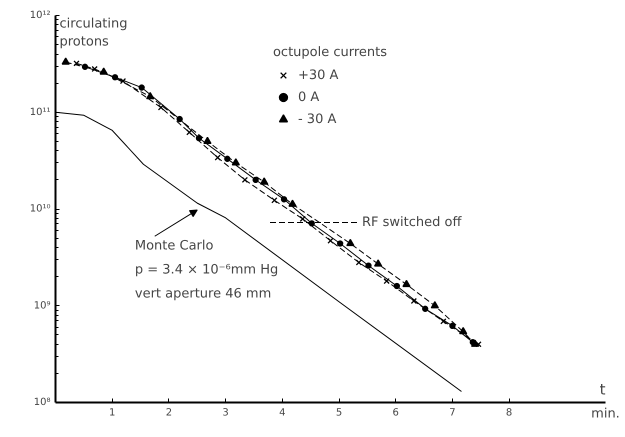  What do you see at coordinates (94, 33) in the screenshot?
I see `y-axis-title: circulating protons` at bounding box center [94, 33].